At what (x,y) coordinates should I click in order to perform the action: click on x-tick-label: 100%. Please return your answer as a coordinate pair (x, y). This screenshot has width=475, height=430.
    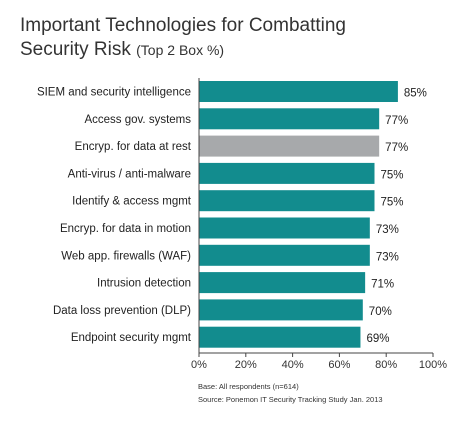
    Looking at the image, I should click on (433, 365).